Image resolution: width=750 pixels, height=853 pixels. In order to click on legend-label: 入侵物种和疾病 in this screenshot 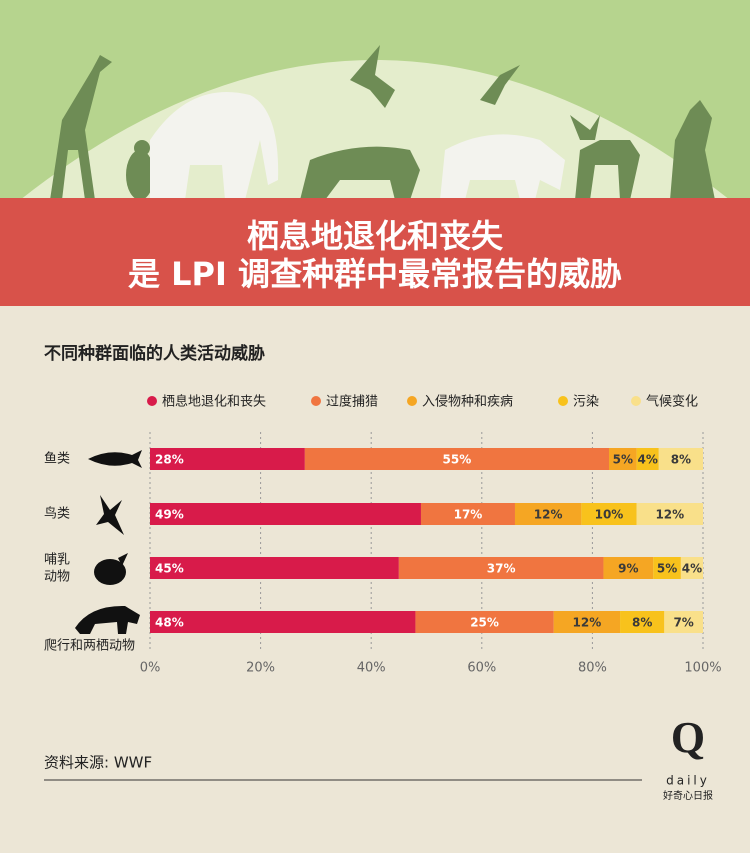, I will do `click(467, 402)`.